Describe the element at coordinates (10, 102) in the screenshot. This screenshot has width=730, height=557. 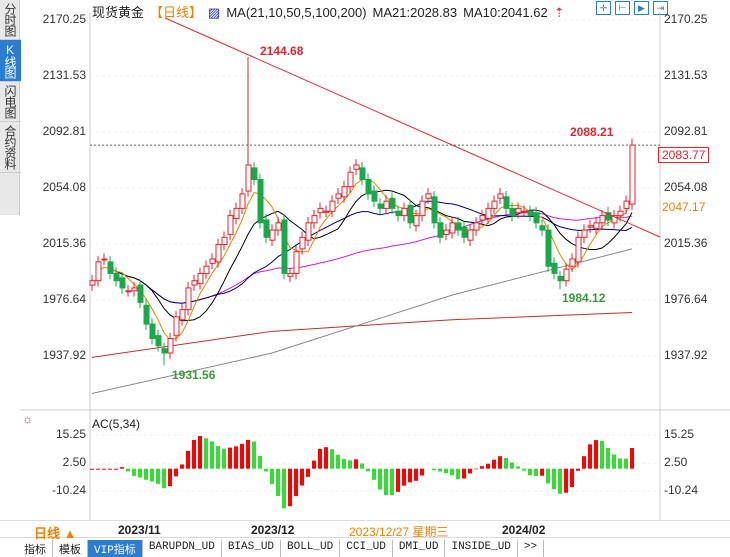
I see `tab-flash: 闪电图` at that location.